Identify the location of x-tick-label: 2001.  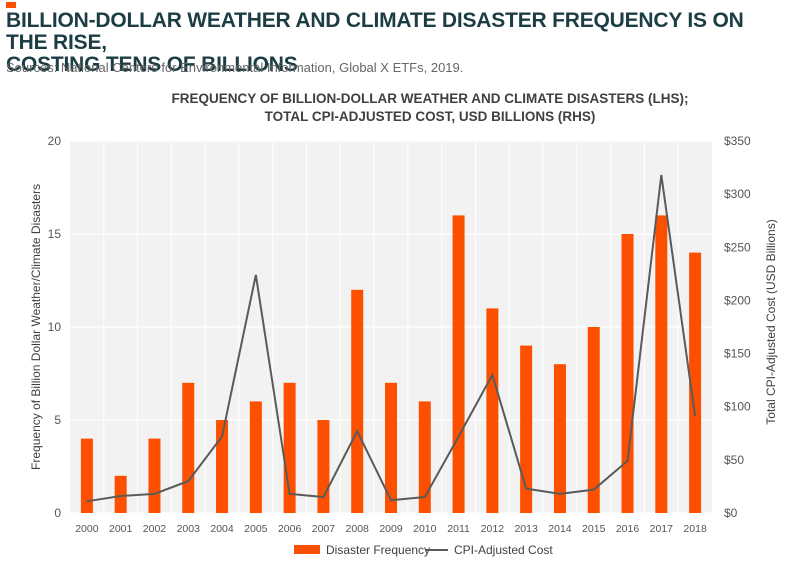
(121, 529).